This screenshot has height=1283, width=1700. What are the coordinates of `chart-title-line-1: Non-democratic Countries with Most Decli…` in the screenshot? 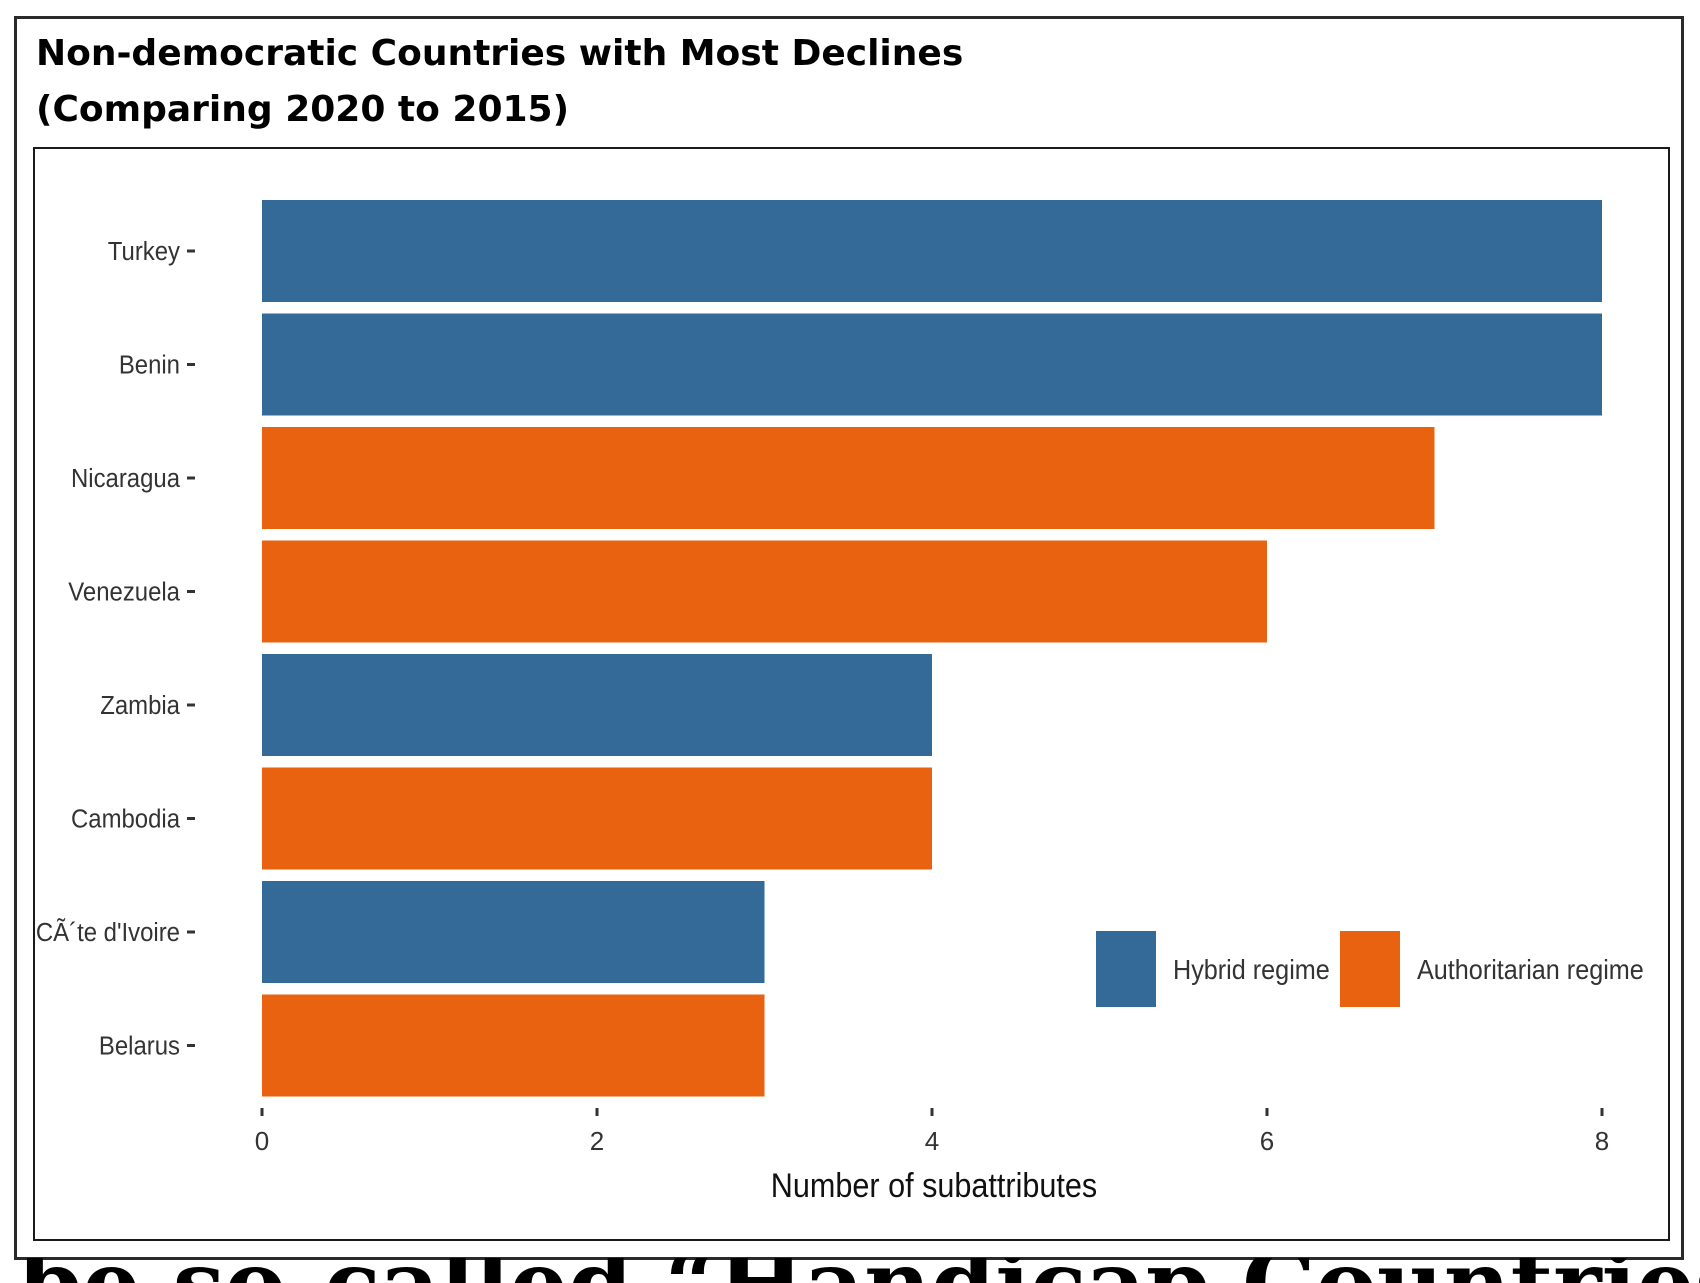 It's located at (500, 53).